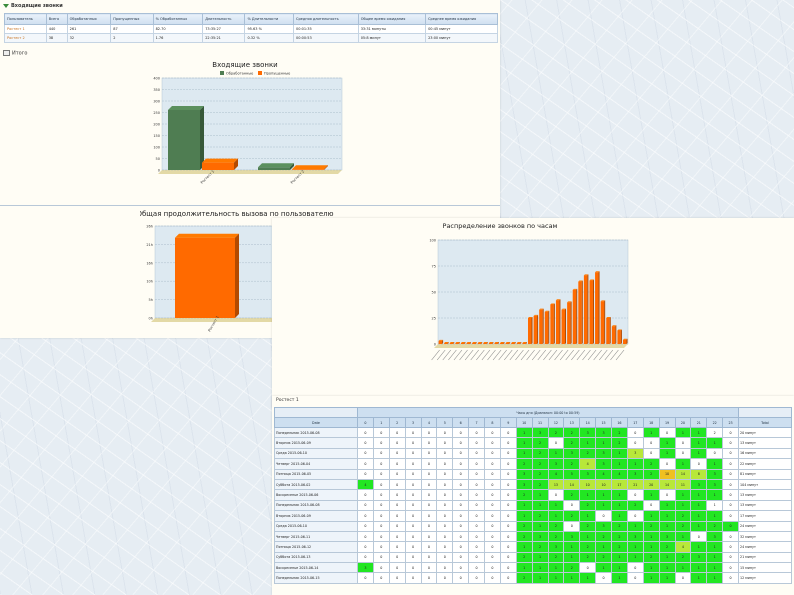 This screenshot has width=794, height=595. I want to click on incoming-title-row: Входящие звонки, so click(33, 6).